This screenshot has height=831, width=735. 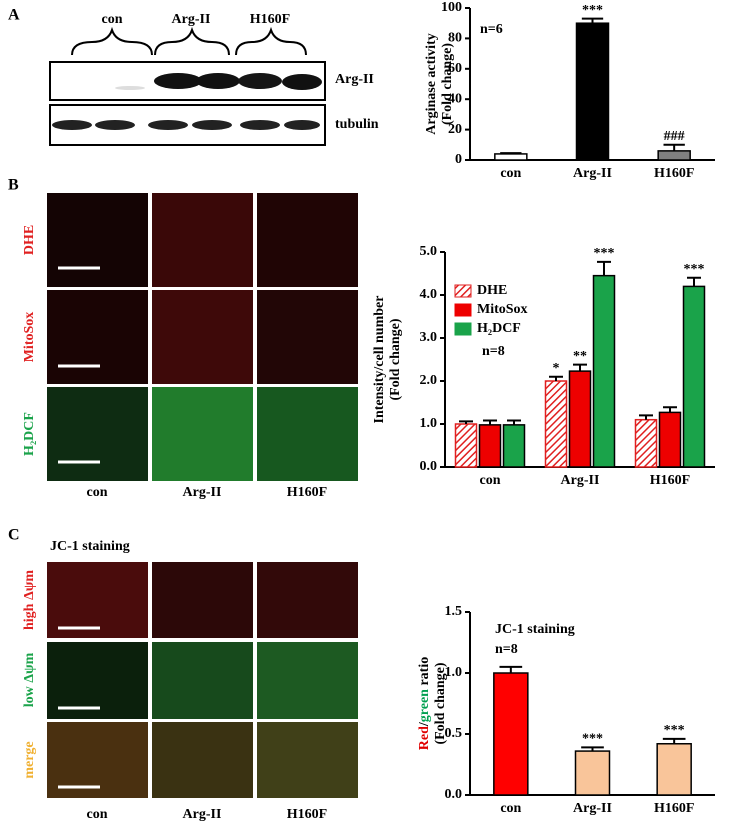 I want to click on annotation: n=6, so click(x=491, y=29).